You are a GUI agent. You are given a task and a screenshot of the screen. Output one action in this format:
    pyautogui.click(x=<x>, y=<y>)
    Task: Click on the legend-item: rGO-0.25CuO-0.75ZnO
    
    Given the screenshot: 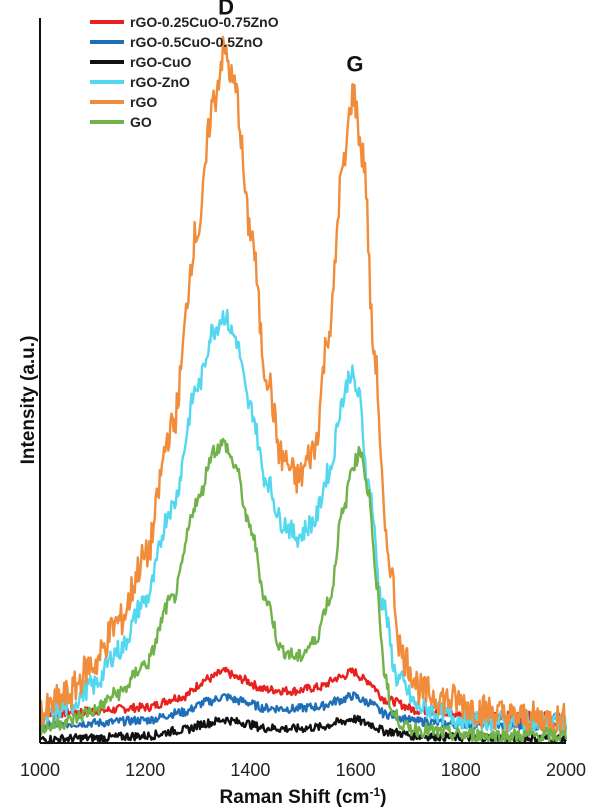 What is the action you would take?
    pyautogui.click(x=184, y=22)
    